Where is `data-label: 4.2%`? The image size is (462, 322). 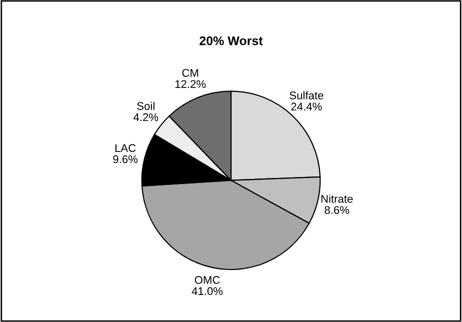
data-label: 4.2% is located at coordinates (145, 117).